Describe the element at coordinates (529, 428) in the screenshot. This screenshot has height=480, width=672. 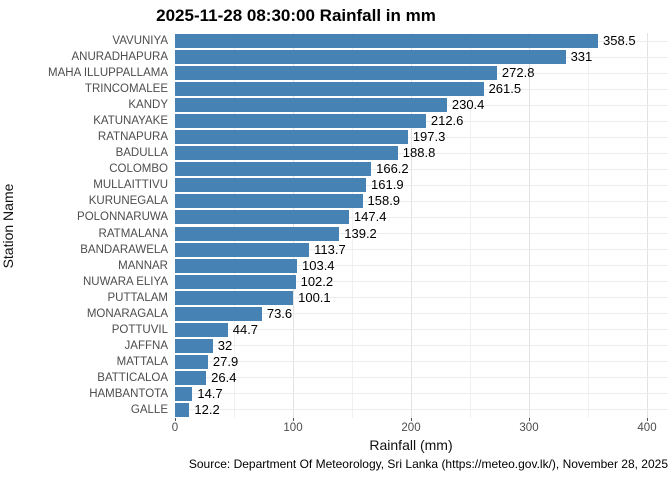
I see `x-tick-label: 300` at that location.